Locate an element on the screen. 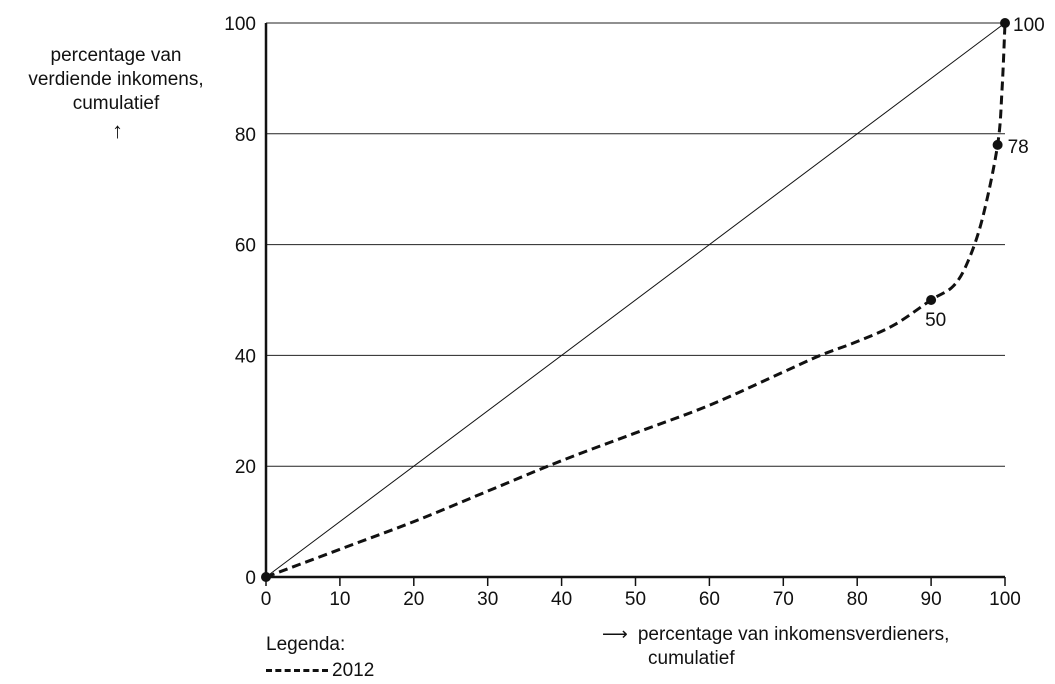 The height and width of the screenshot is (684, 1055). legend-item-label: 2012 is located at coordinates (353, 670).